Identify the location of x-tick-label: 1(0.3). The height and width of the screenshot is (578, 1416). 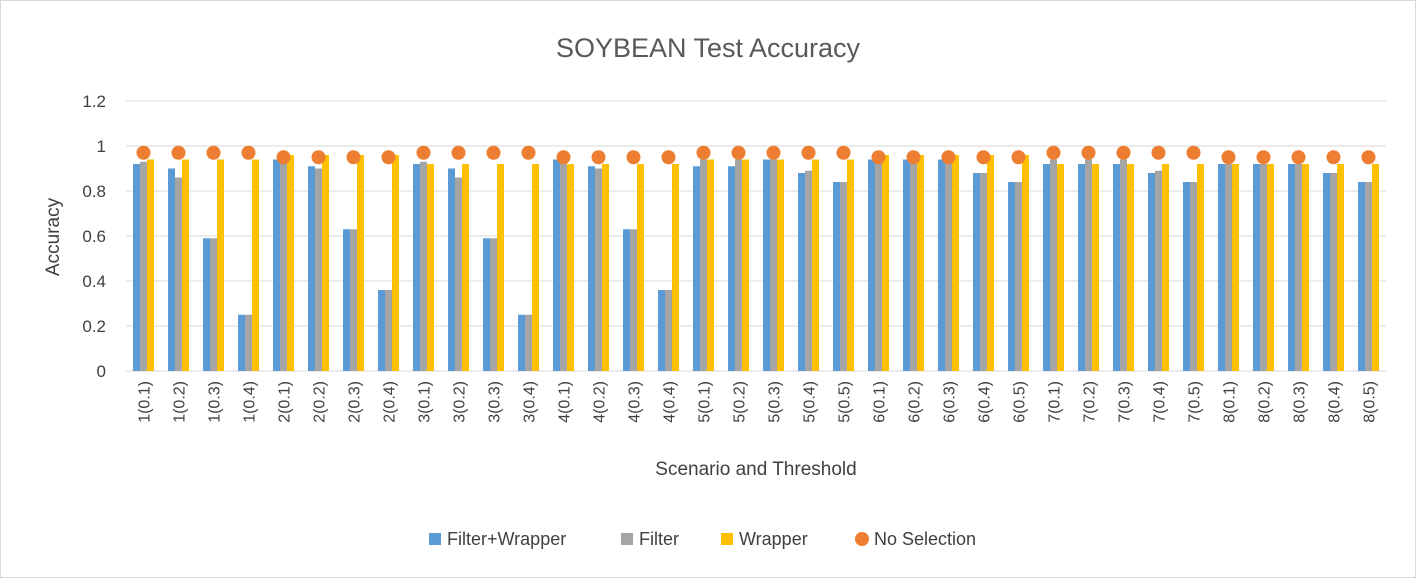
(215, 402).